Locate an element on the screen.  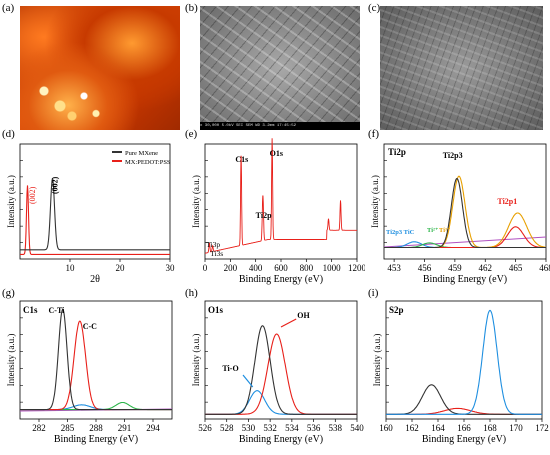
annotation-c-c: C-C is located at coordinates (90, 326).